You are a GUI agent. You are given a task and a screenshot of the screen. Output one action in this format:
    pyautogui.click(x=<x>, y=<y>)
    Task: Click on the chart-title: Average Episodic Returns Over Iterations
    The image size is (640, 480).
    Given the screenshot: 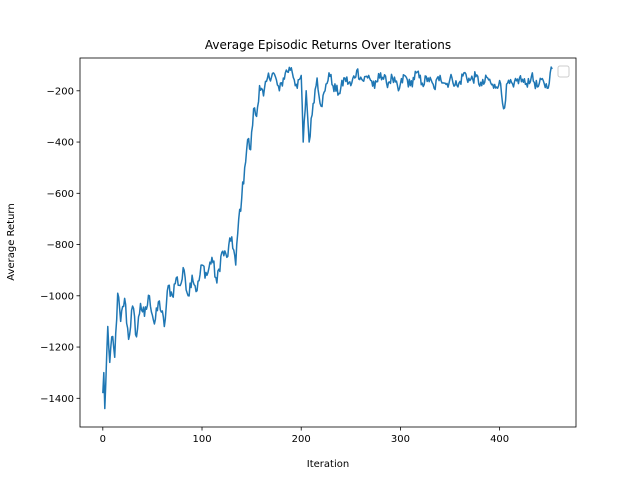 What is the action you would take?
    pyautogui.click(x=328, y=45)
    